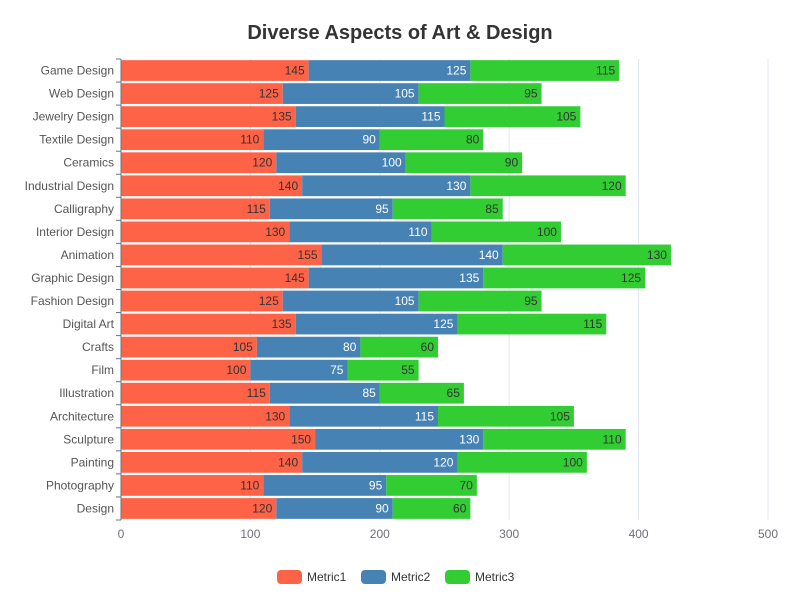  I want to click on bar-metric3-web-design, so click(480, 93).